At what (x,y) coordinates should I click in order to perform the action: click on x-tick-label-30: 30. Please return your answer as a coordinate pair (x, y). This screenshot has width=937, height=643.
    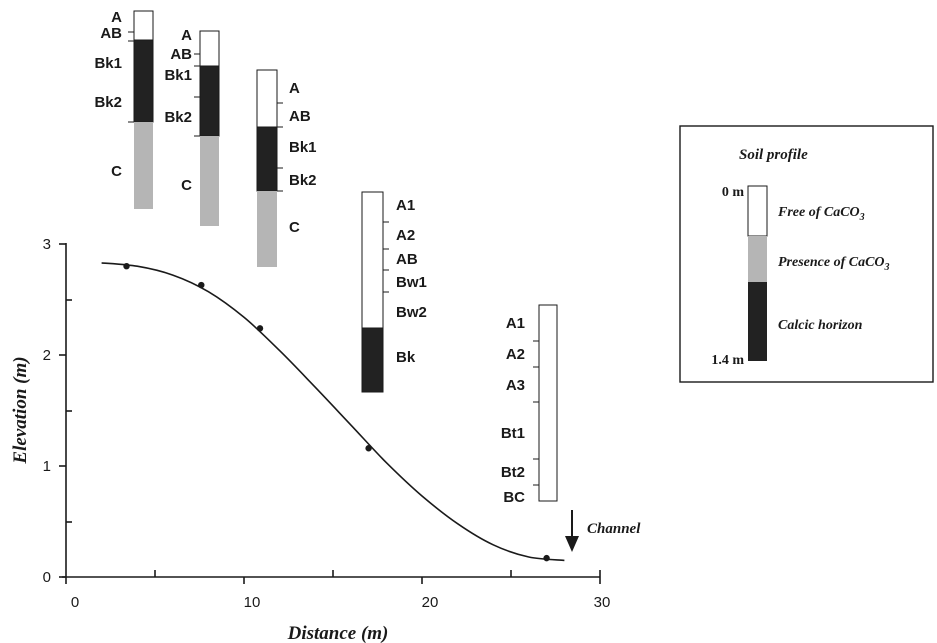
    Looking at the image, I should click on (602, 602).